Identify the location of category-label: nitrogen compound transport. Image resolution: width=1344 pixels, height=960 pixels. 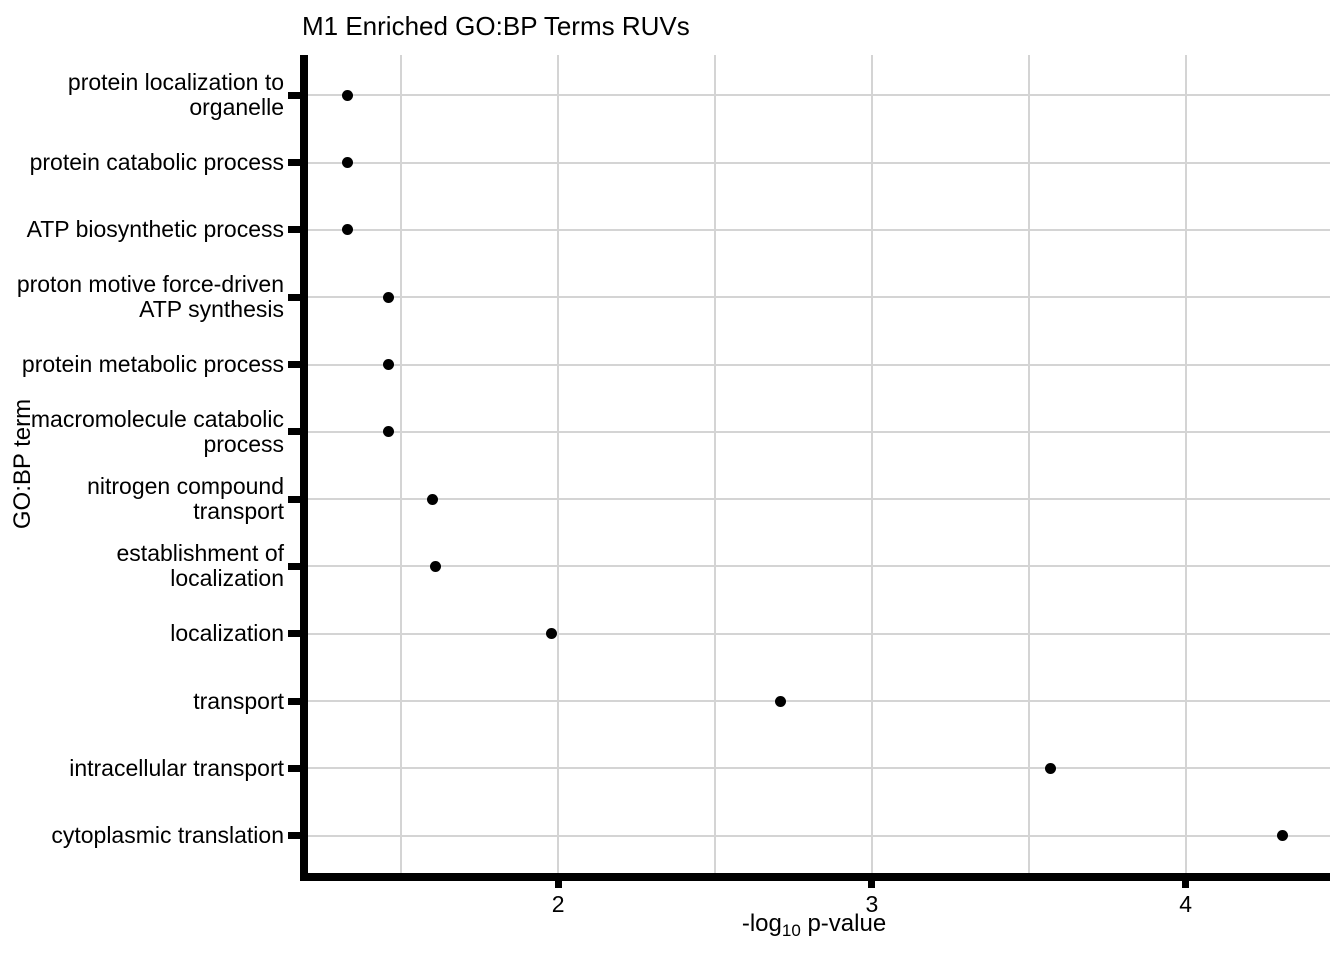
(185, 499).